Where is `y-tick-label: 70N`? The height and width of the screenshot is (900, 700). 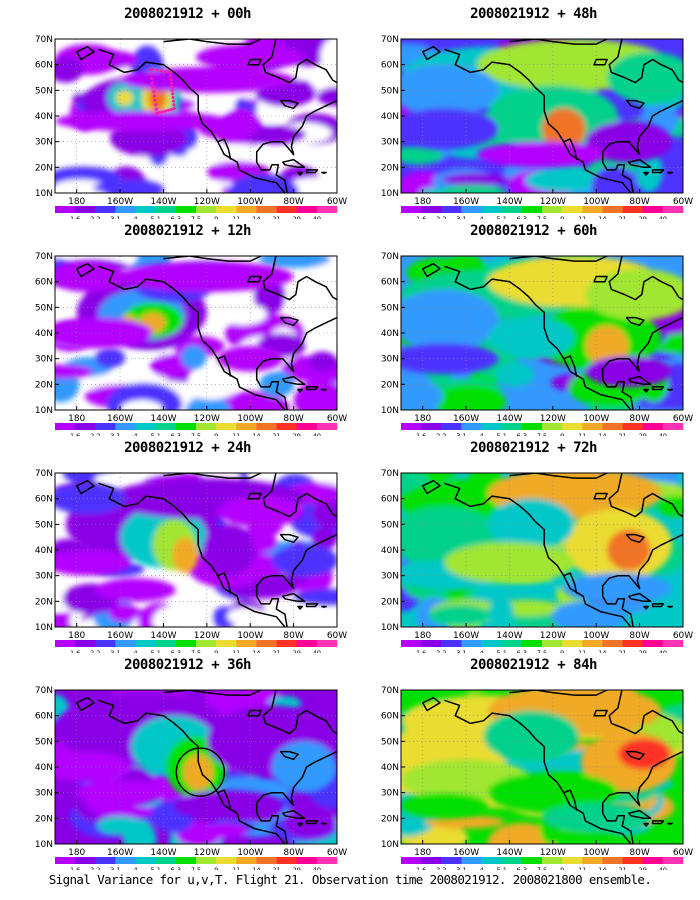
y-tick-label: 70N is located at coordinates (44, 257).